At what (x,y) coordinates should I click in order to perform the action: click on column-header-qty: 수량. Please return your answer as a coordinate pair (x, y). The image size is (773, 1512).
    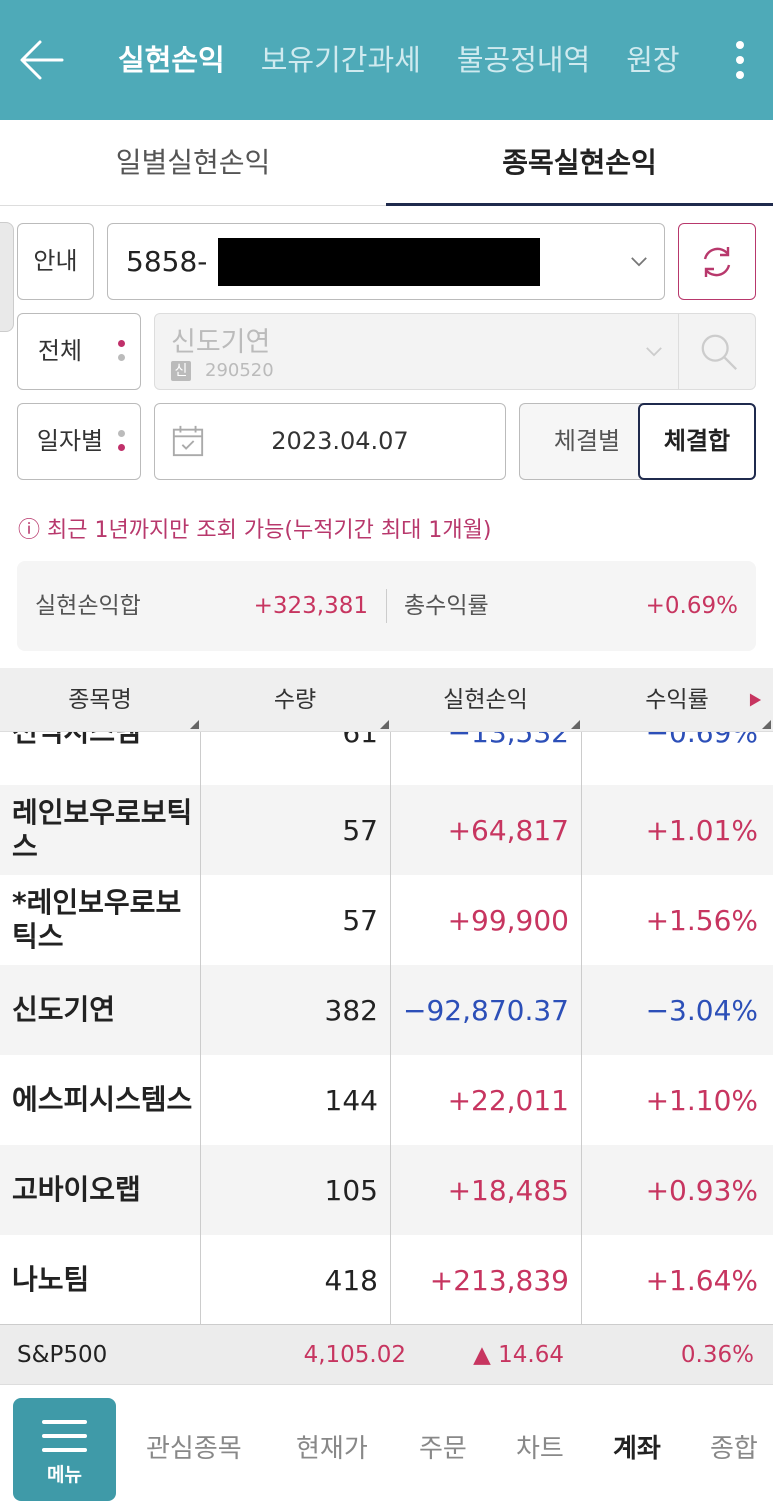
    Looking at the image, I should click on (295, 700).